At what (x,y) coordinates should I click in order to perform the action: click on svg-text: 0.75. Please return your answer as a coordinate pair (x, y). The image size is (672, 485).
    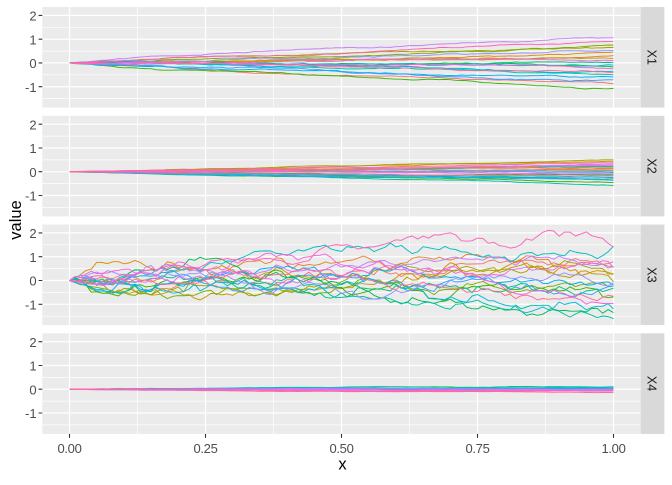
    Looking at the image, I should click on (477, 448).